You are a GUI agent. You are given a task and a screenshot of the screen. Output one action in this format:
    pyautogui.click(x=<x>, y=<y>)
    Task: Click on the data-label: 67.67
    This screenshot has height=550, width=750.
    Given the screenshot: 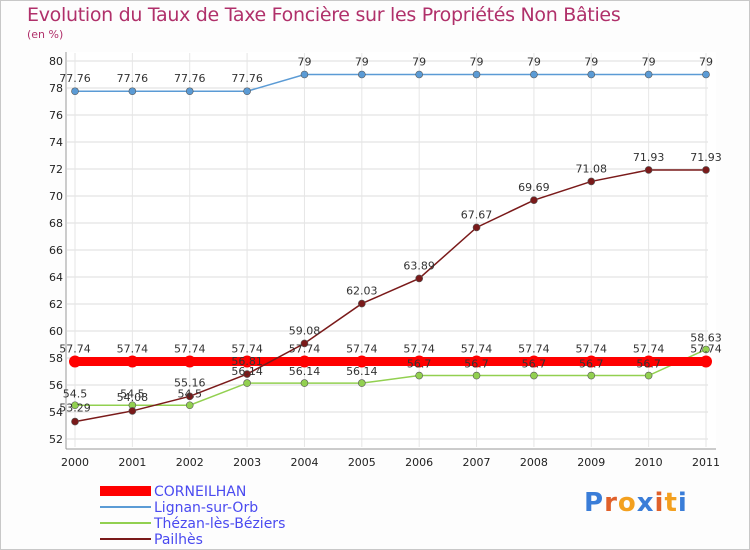 What is the action you would take?
    pyautogui.click(x=477, y=214)
    